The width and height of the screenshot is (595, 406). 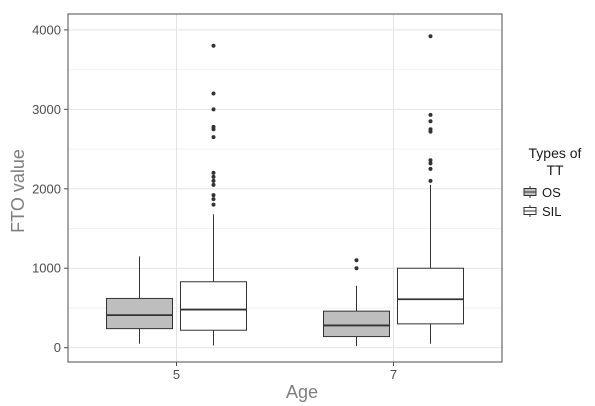 I want to click on legend-item-os: OS, so click(x=542, y=192).